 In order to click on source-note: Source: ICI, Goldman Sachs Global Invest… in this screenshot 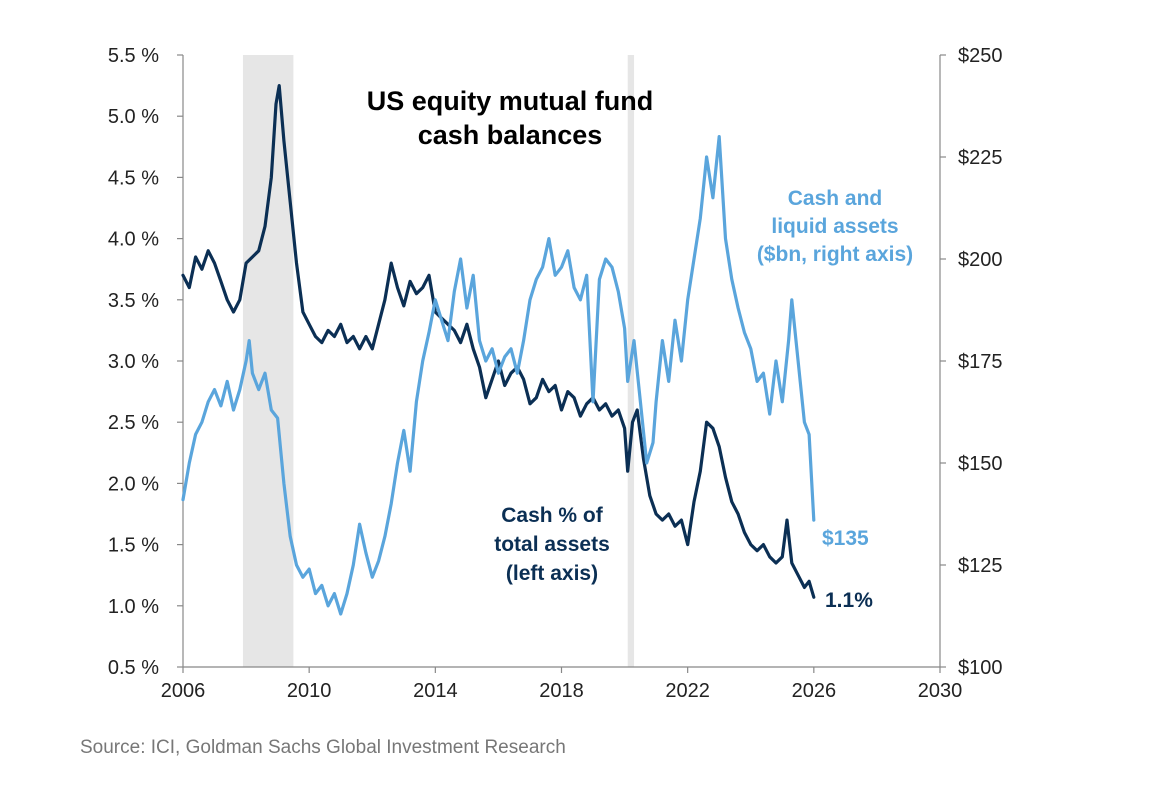, I will do `click(323, 747)`.